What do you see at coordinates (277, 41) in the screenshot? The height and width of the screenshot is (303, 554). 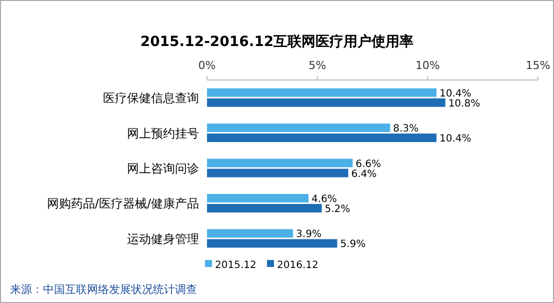 I see `chart-title: 2015.12-2016.12互联网医疗用户使用率` at bounding box center [277, 41].